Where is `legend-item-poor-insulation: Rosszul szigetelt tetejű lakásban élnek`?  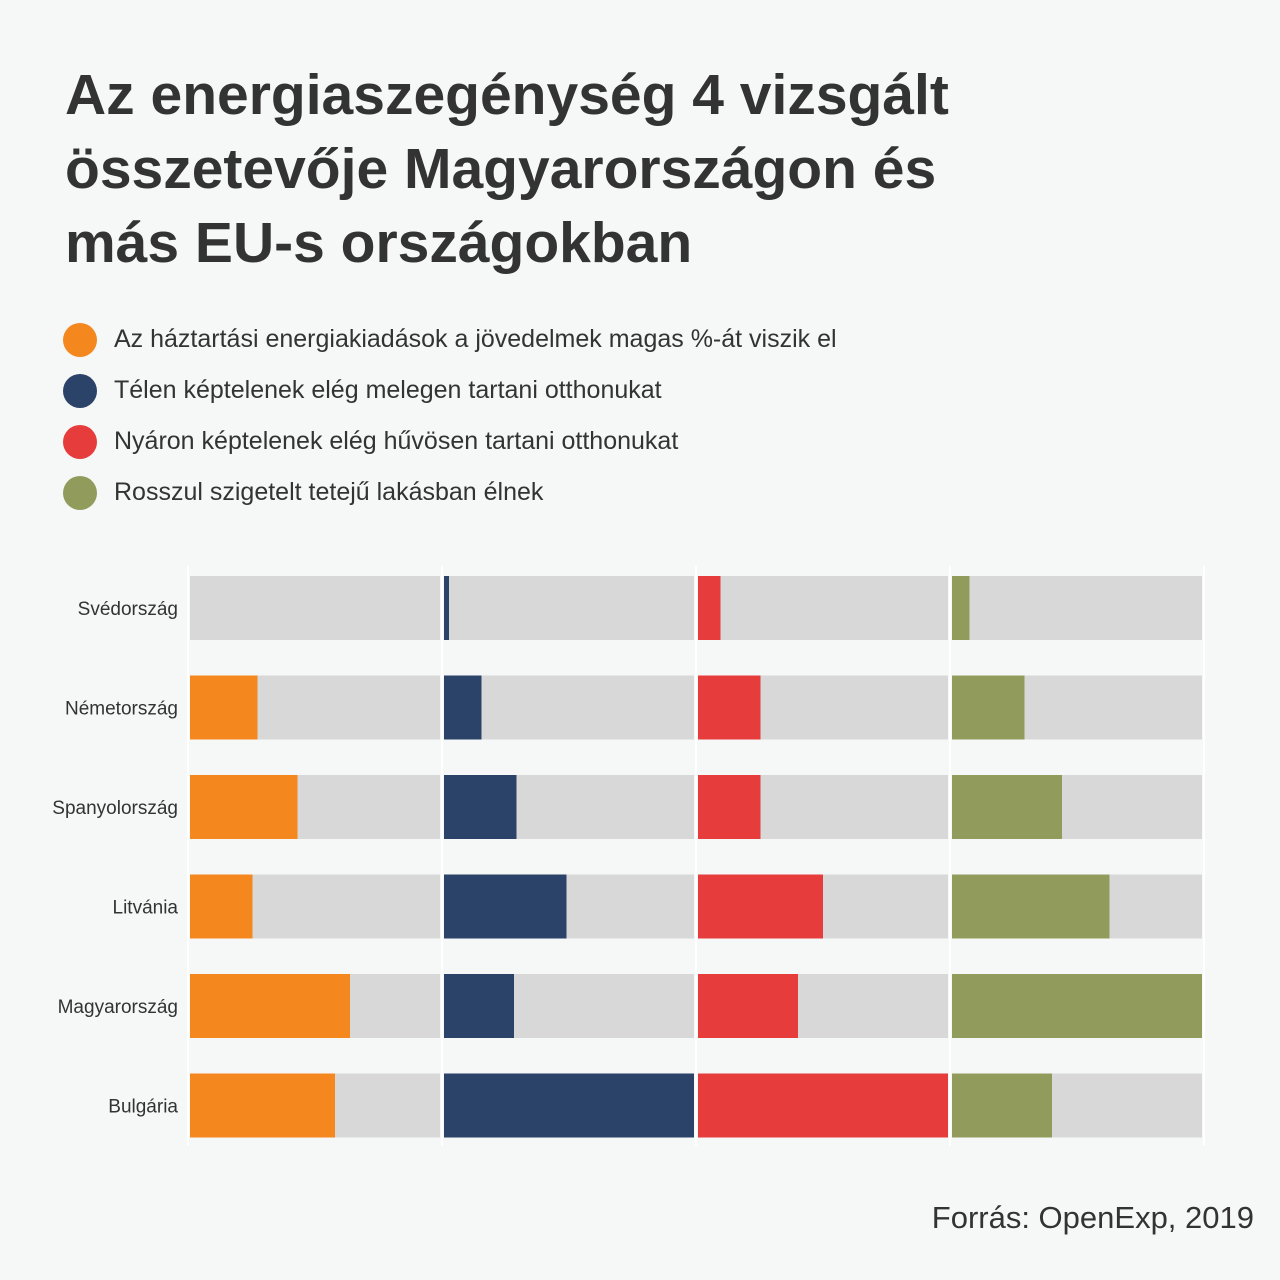
legend-item-poor-insulation: Rosszul szigetelt tetejű lakásban élnek is located at coordinates (613, 492).